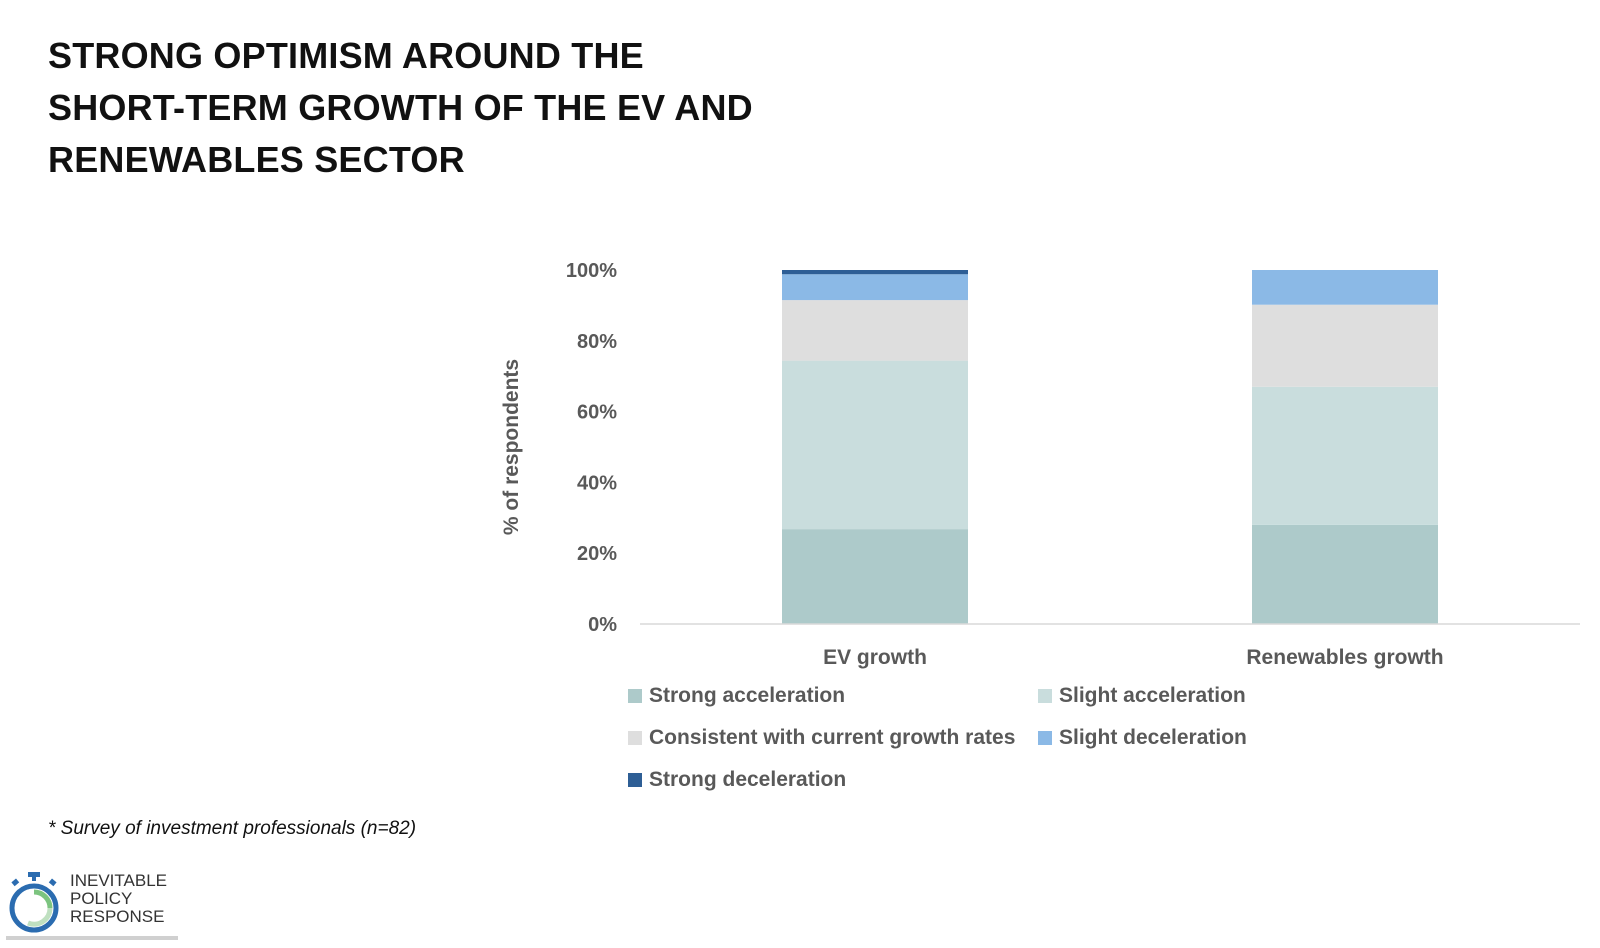  I want to click on legend-item-strong-deceleration: Strong deceleration, so click(833, 780).